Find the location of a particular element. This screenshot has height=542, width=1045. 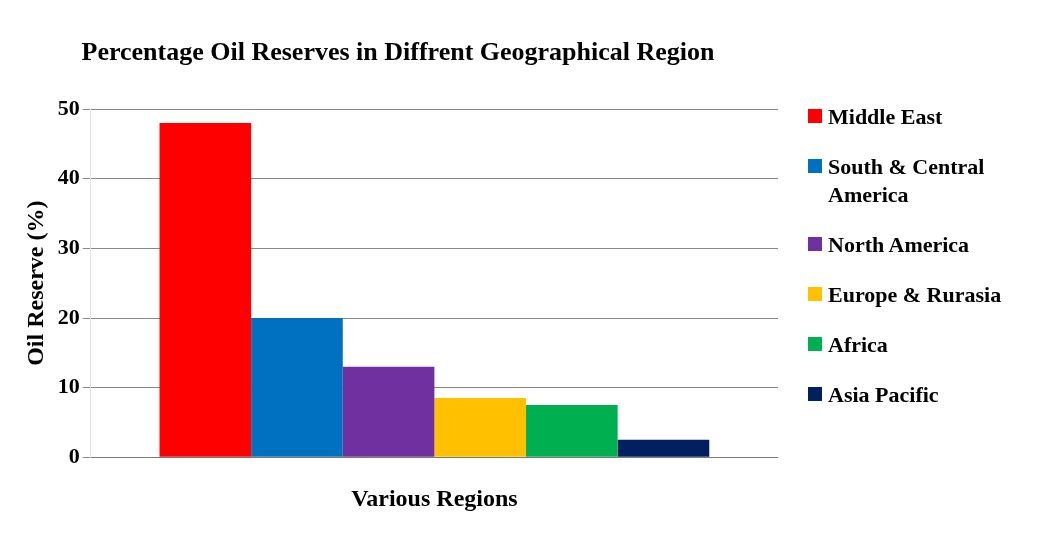

legend-label: Africa is located at coordinates (858, 345).